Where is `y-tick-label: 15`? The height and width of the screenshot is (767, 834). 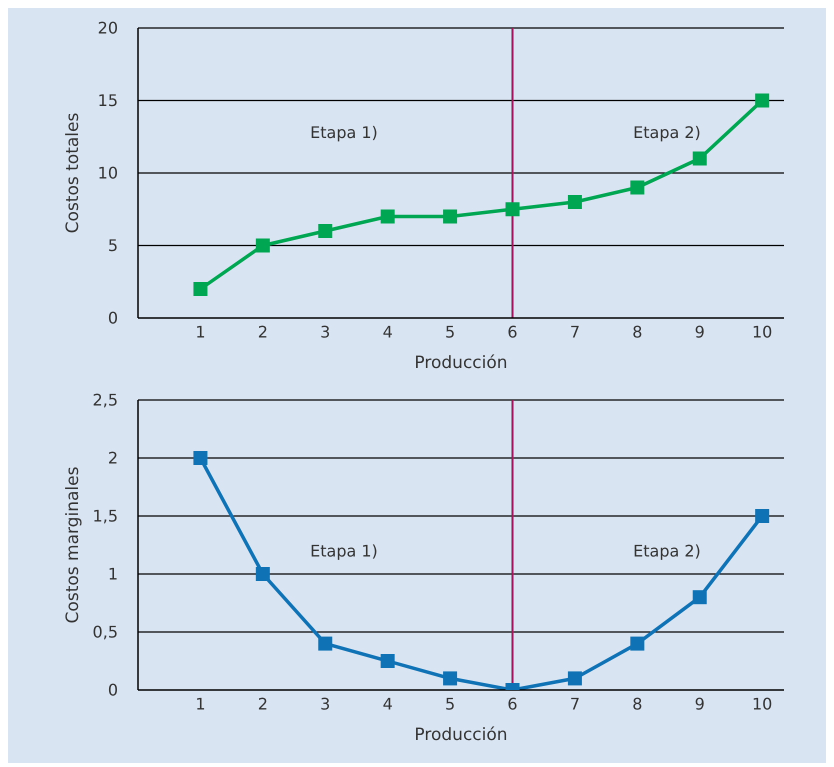 y-tick-label: 15 is located at coordinates (108, 100).